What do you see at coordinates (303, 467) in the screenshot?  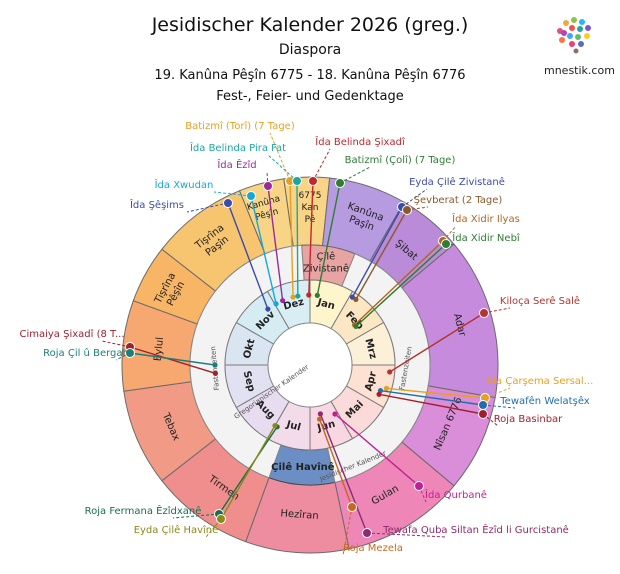 I see `center-month-label: Çilê Havînê` at bounding box center [303, 467].